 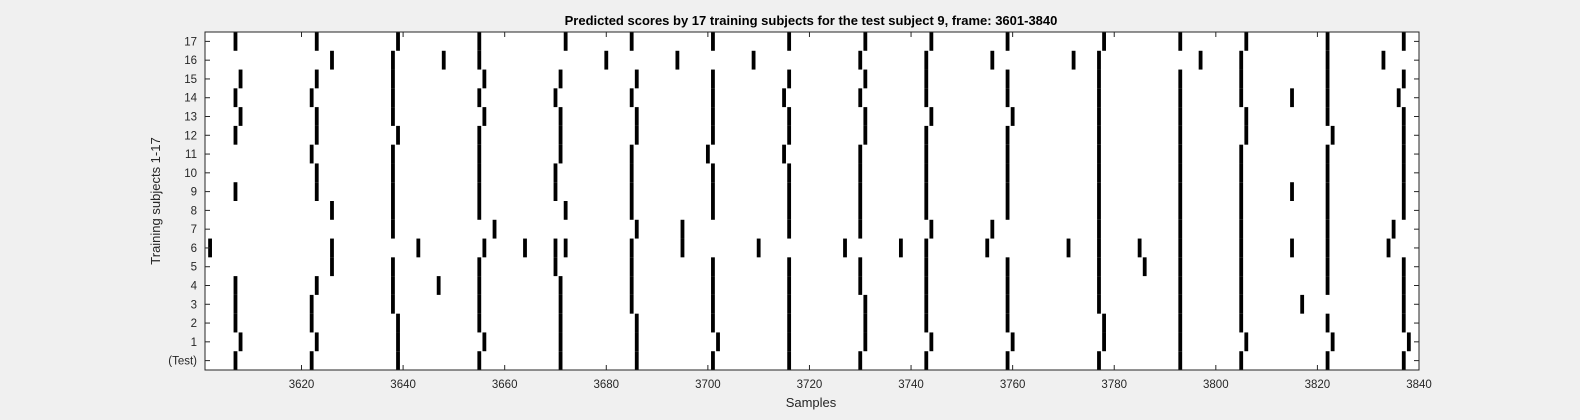 I want to click on y-tick-label: 17, so click(x=190, y=42).